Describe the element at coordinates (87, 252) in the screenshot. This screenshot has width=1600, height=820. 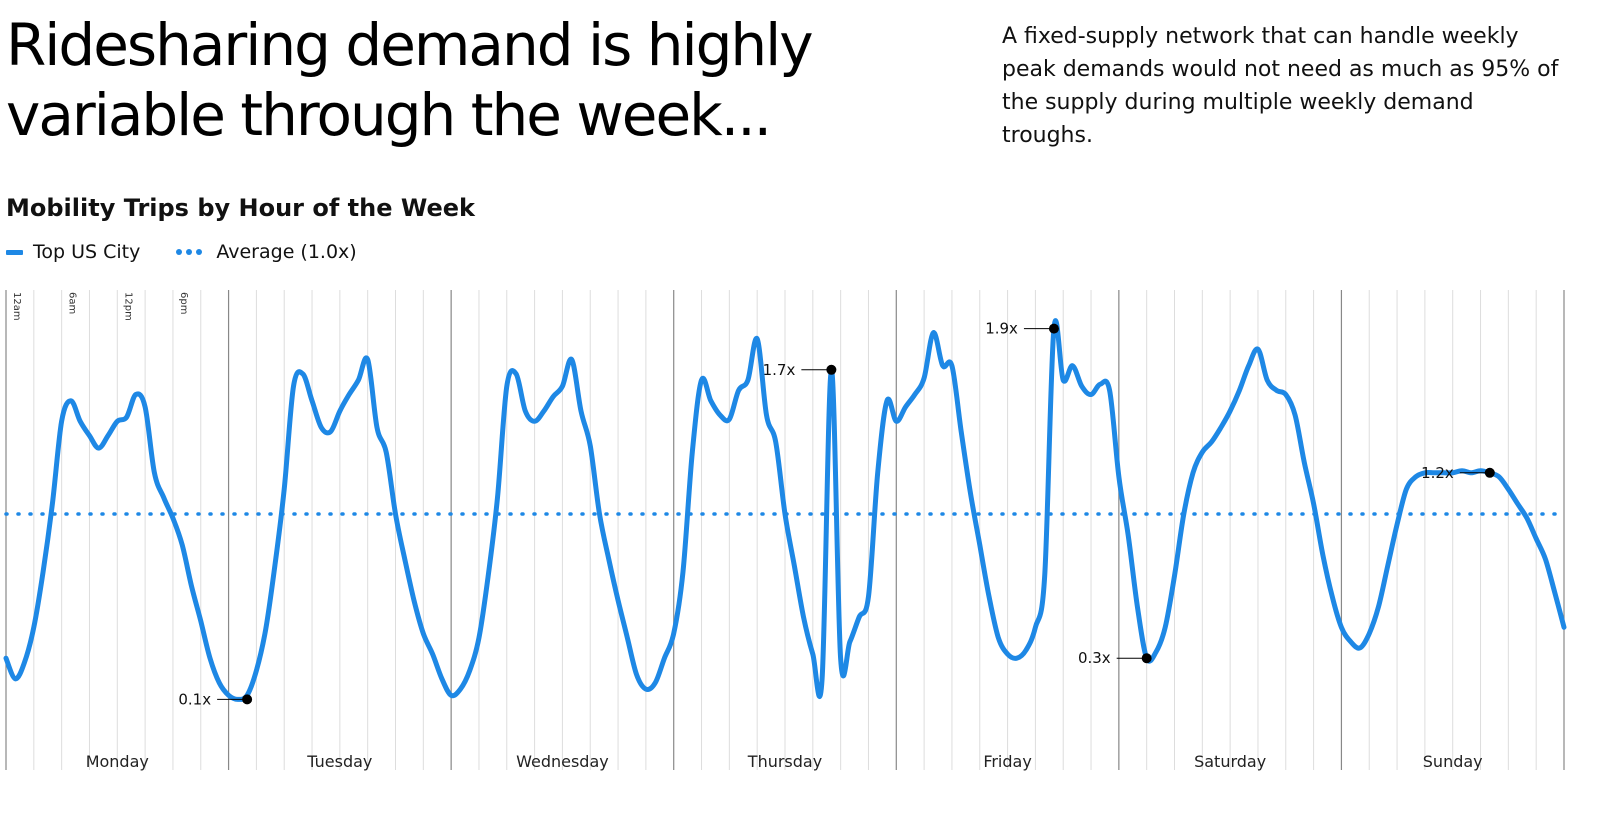
I see `legend-label-top-us-city: Top US City` at that location.